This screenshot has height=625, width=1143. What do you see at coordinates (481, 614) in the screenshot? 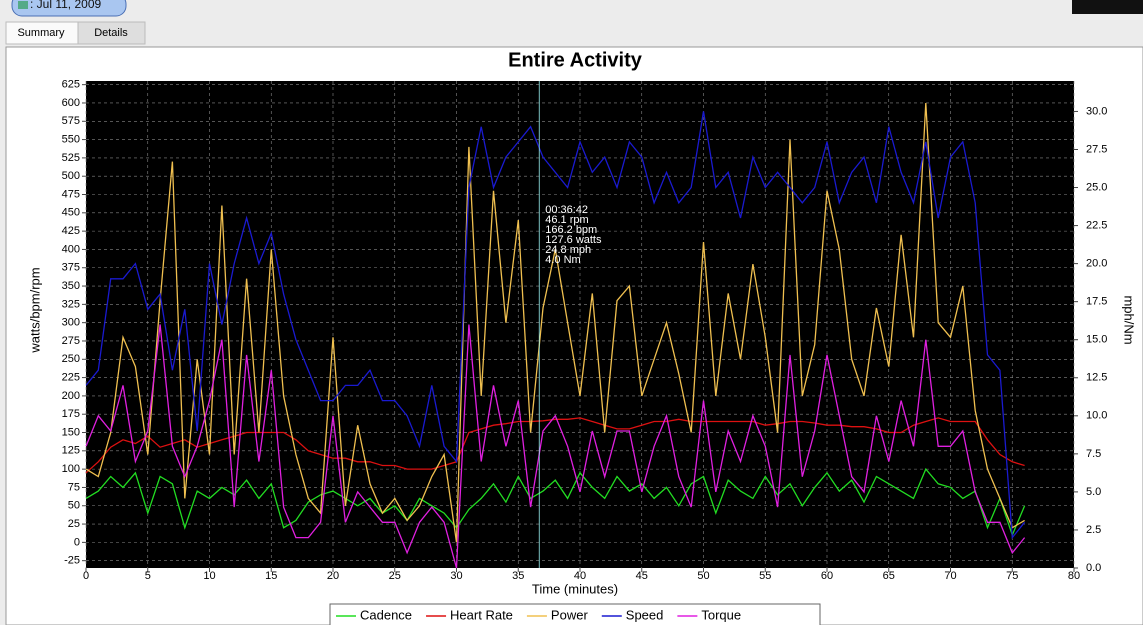
I see `legend-label: Heart Rate` at bounding box center [481, 614].